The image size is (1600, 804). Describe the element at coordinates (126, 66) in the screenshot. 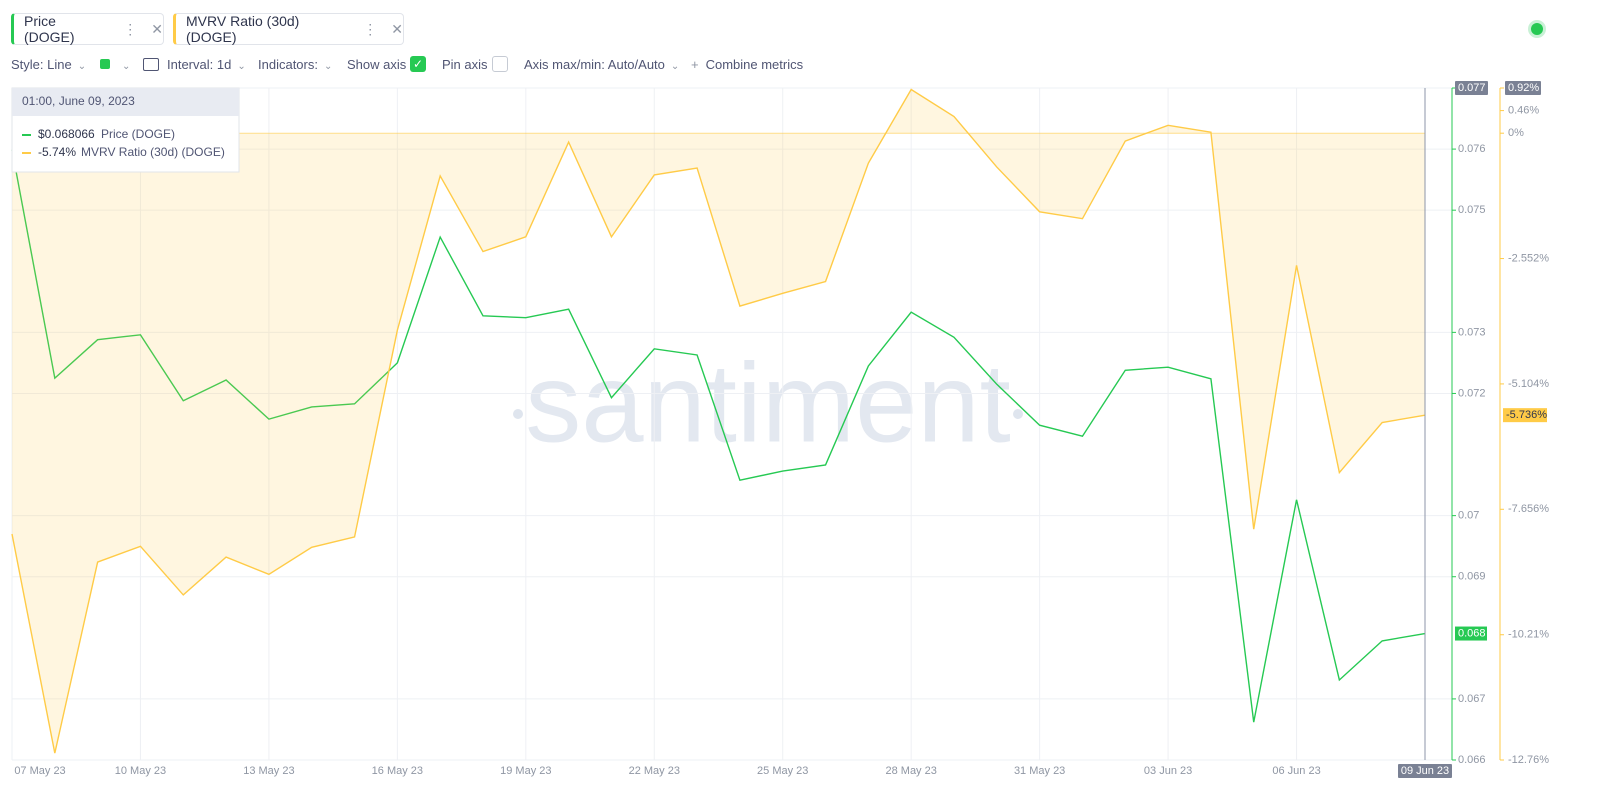

I see `color-chevron: ⌄` at that location.